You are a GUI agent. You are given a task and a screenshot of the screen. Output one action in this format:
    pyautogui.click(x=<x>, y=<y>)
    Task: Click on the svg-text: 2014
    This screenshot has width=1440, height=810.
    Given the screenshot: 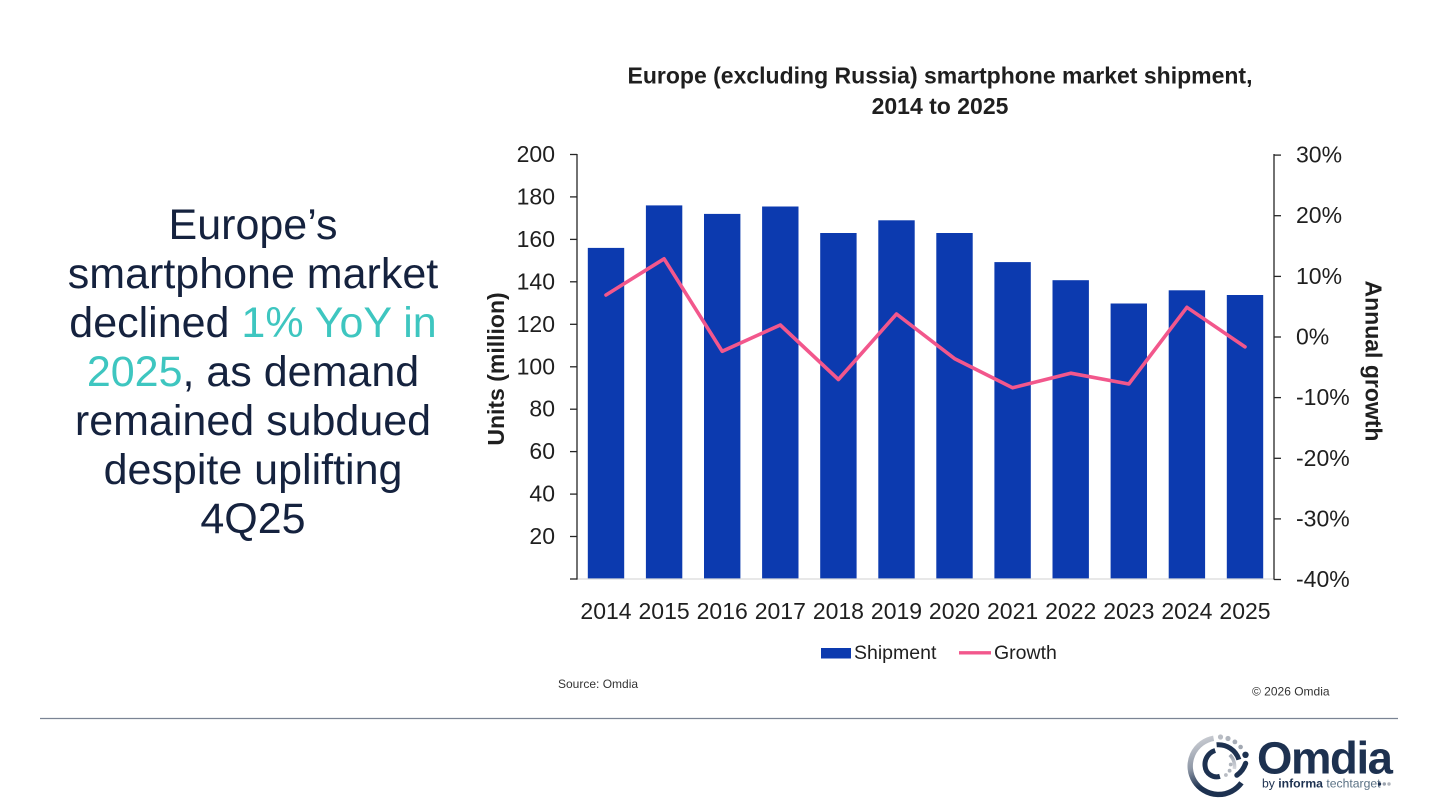 What is the action you would take?
    pyautogui.click(x=605, y=611)
    